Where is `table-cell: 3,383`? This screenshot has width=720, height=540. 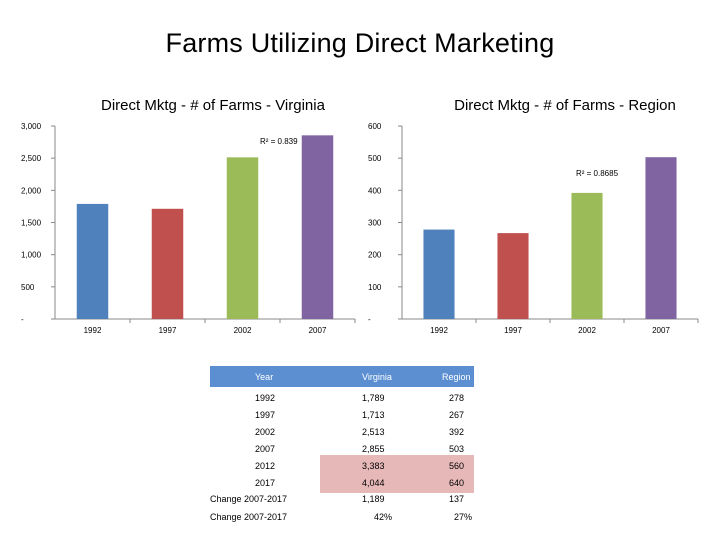 table-cell: 3,383 is located at coordinates (373, 466).